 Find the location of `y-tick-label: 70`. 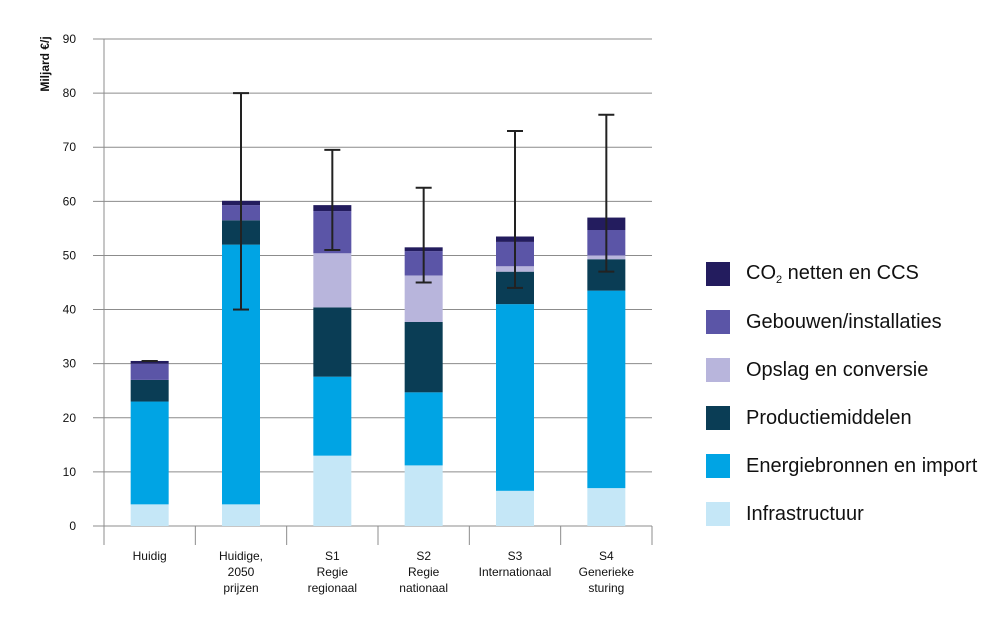

y-tick-label: 70 is located at coordinates (70, 147).